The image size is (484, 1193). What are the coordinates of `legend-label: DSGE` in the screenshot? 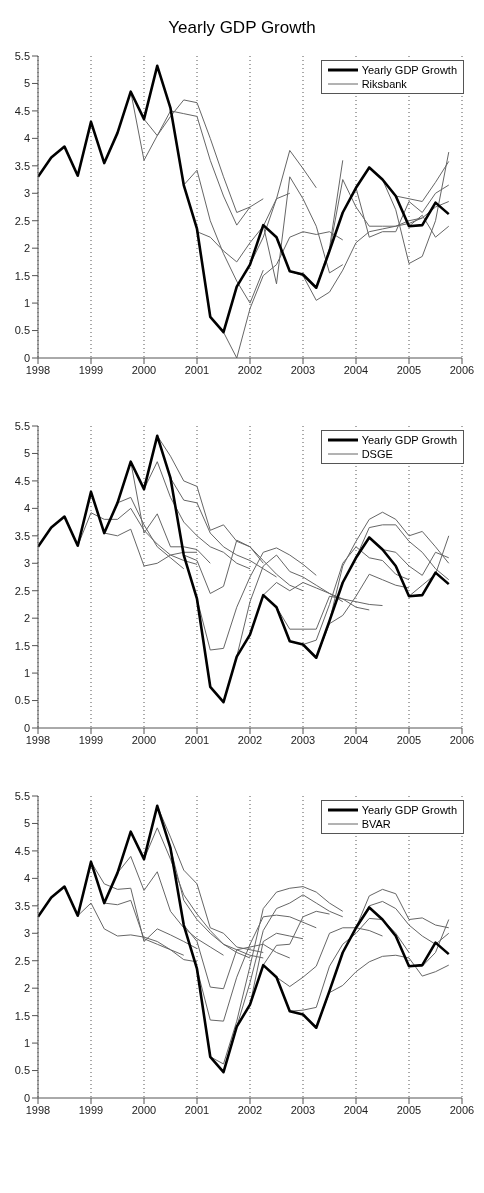 It's located at (377, 454).